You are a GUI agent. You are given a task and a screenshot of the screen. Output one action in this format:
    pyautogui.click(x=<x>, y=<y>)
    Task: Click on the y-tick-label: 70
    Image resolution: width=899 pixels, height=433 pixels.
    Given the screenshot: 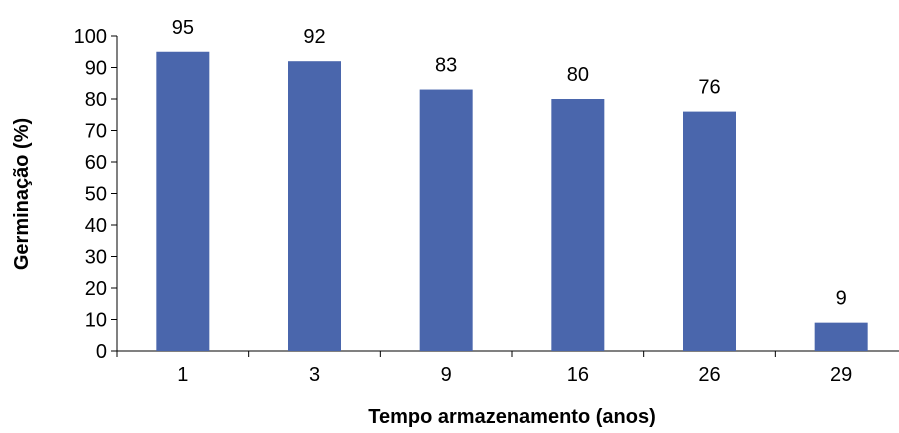 What is the action you would take?
    pyautogui.click(x=96, y=132)
    